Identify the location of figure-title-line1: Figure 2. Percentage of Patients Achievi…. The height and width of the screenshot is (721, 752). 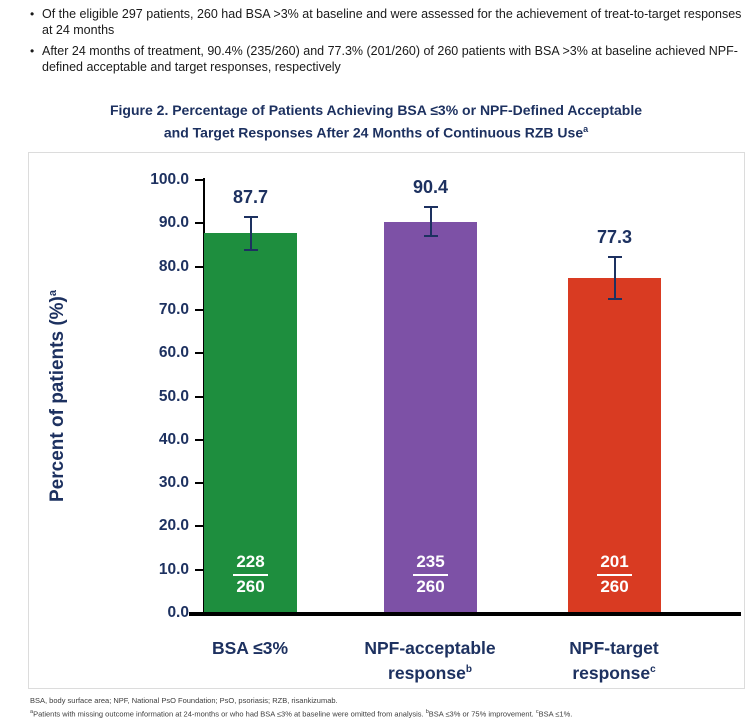
(376, 110).